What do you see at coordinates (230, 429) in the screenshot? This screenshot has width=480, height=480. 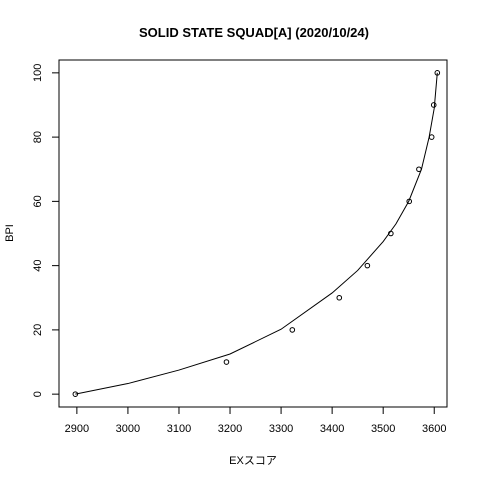 I see `x-tick-label: 3200` at bounding box center [230, 429].